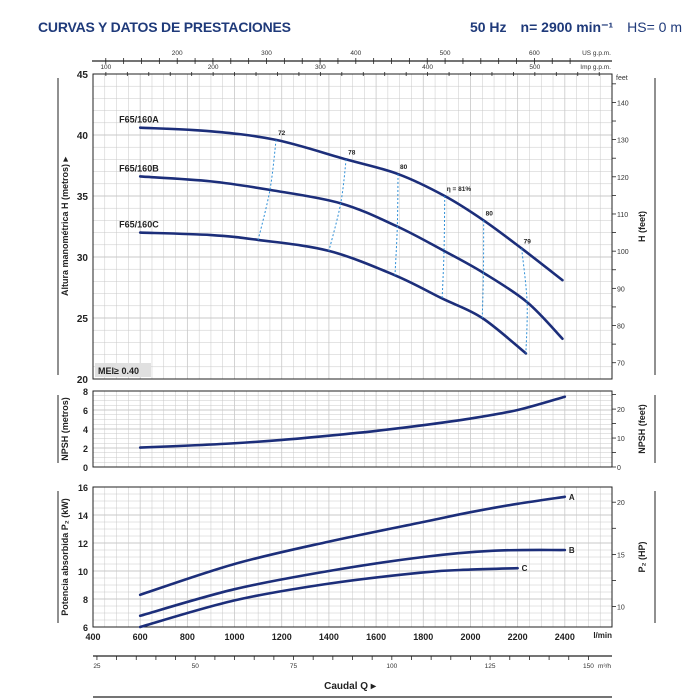 This screenshot has width=700, height=700. I want to click on y-axis-right-title: H (feet), so click(642, 226).